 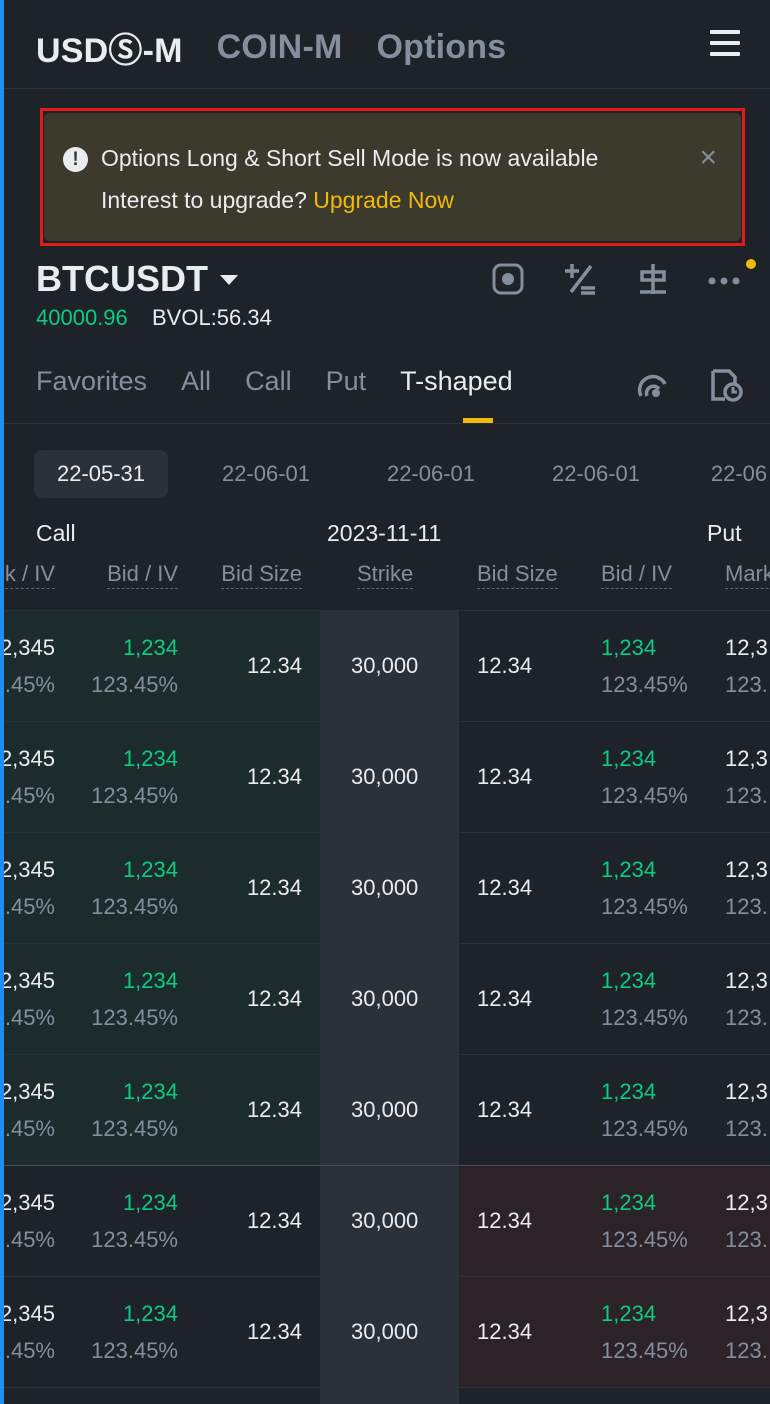 I want to click on tab-coin-m: COIN-M, so click(x=279, y=46).